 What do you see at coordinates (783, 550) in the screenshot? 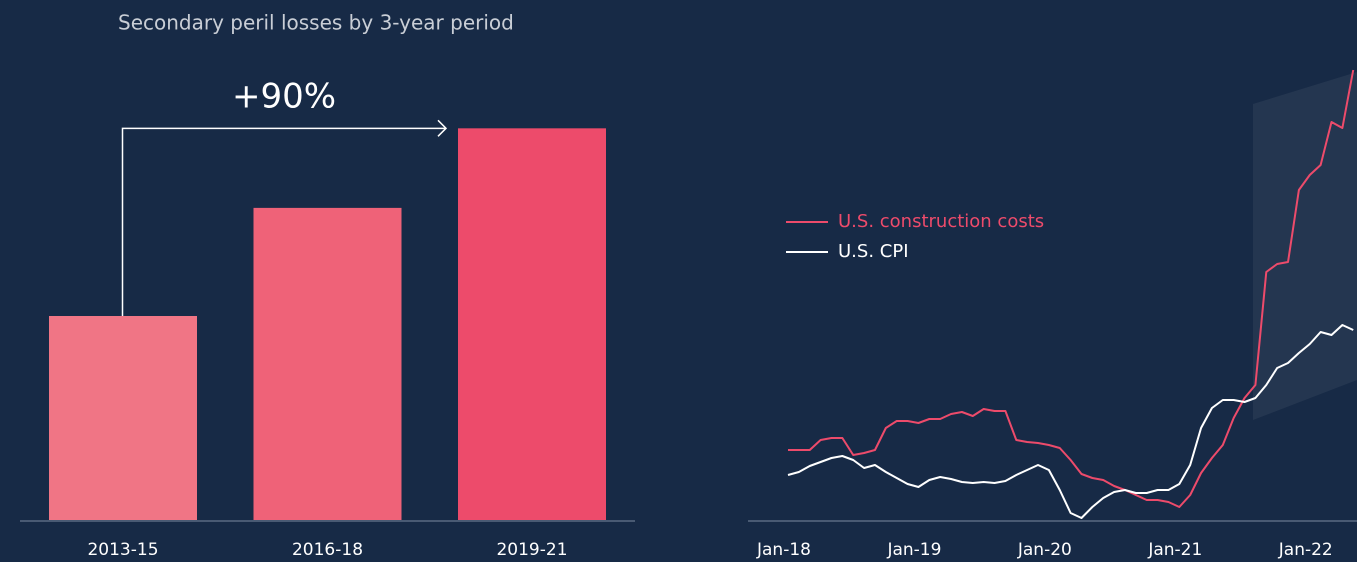
I see `x-tick-label: Jan-18` at bounding box center [783, 550].